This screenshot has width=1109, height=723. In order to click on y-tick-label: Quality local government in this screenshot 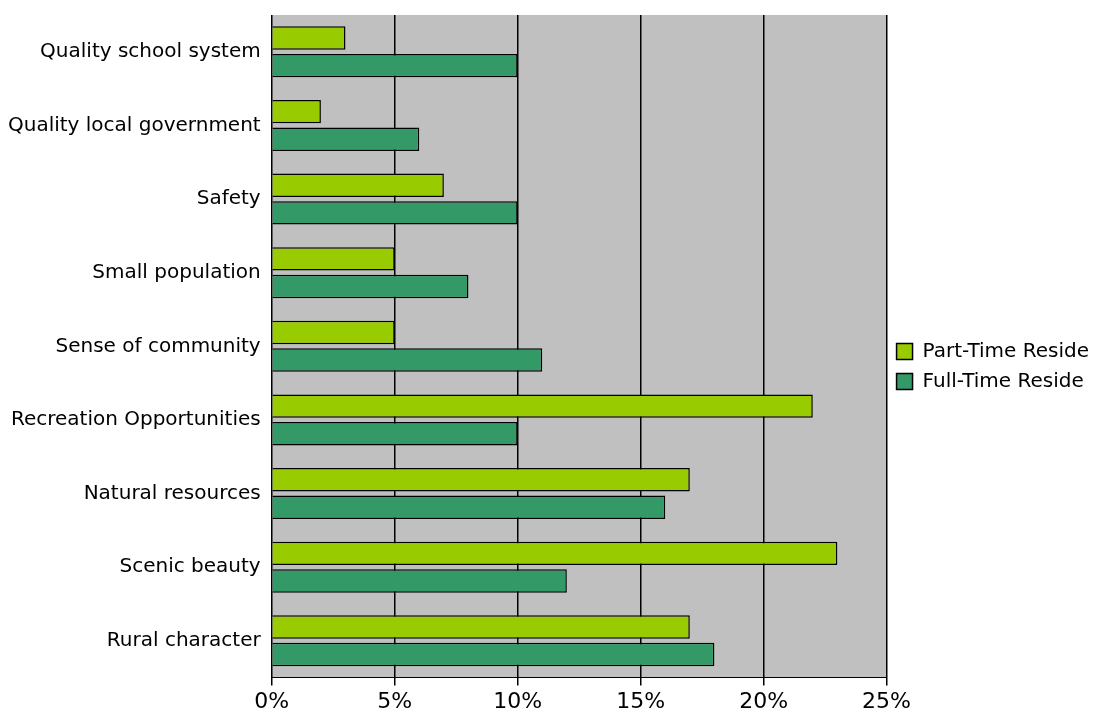, I will do `click(134, 123)`.